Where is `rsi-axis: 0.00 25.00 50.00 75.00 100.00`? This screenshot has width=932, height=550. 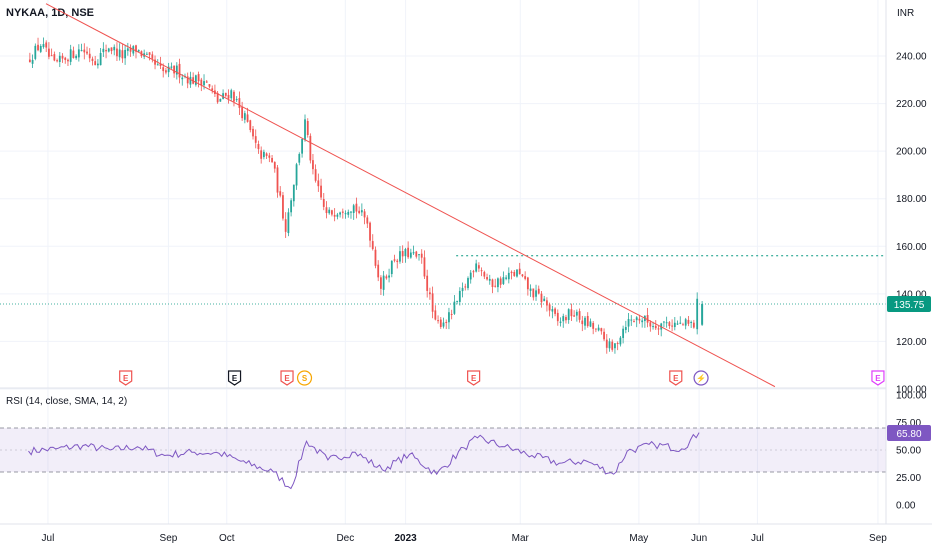 rsi-axis: 0.00 25.00 50.00 75.00 100.00 is located at coordinates (911, 451).